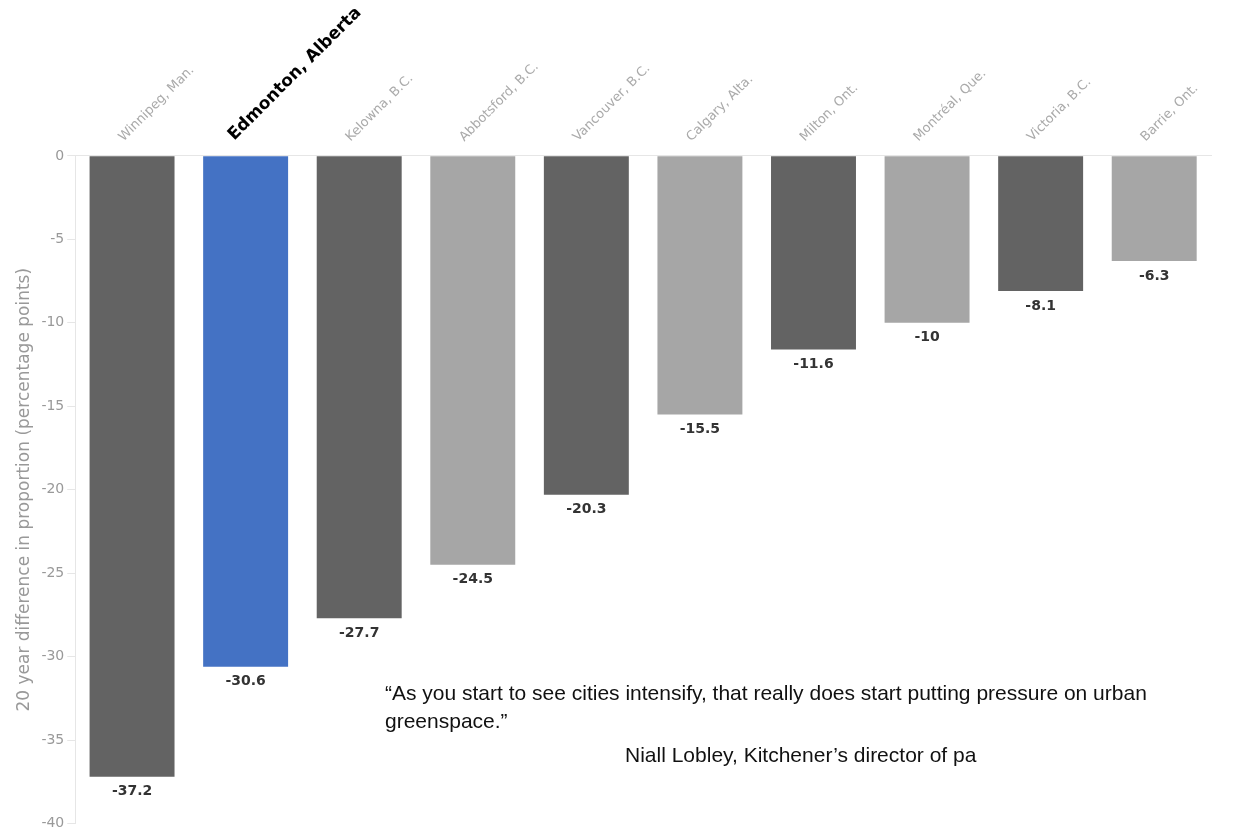 This screenshot has width=1241, height=835. Describe the element at coordinates (472, 578) in the screenshot. I see `data-label: -24.5` at that location.